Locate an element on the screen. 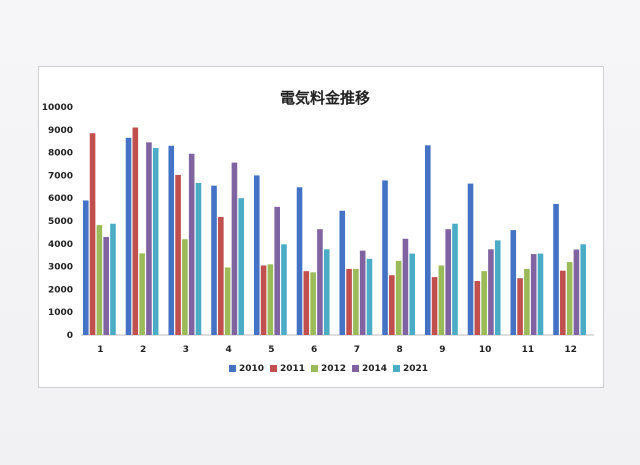  legend-label: 2021 is located at coordinates (415, 369).